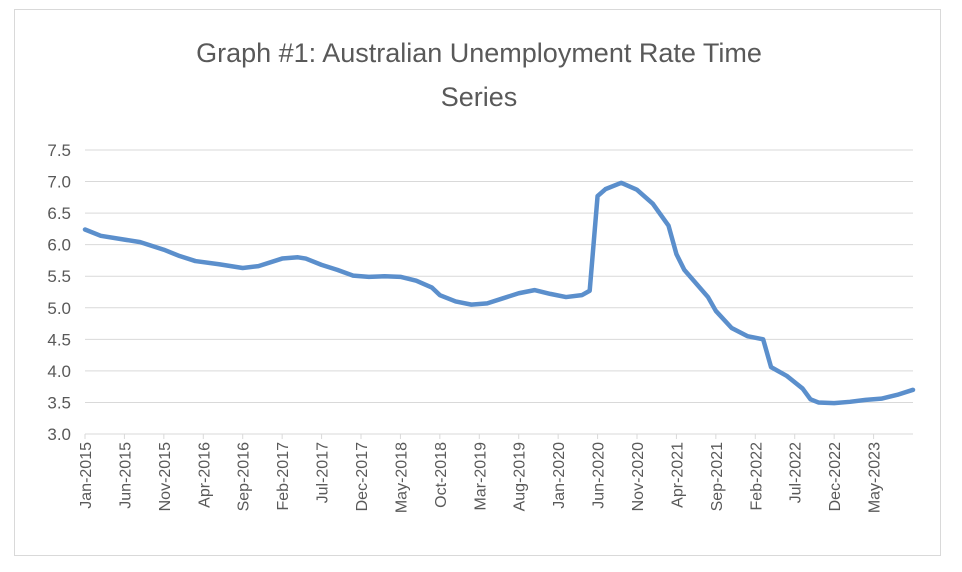  Describe the element at coordinates (59, 182) in the screenshot. I see `y-tick-label: 7.0` at that location.